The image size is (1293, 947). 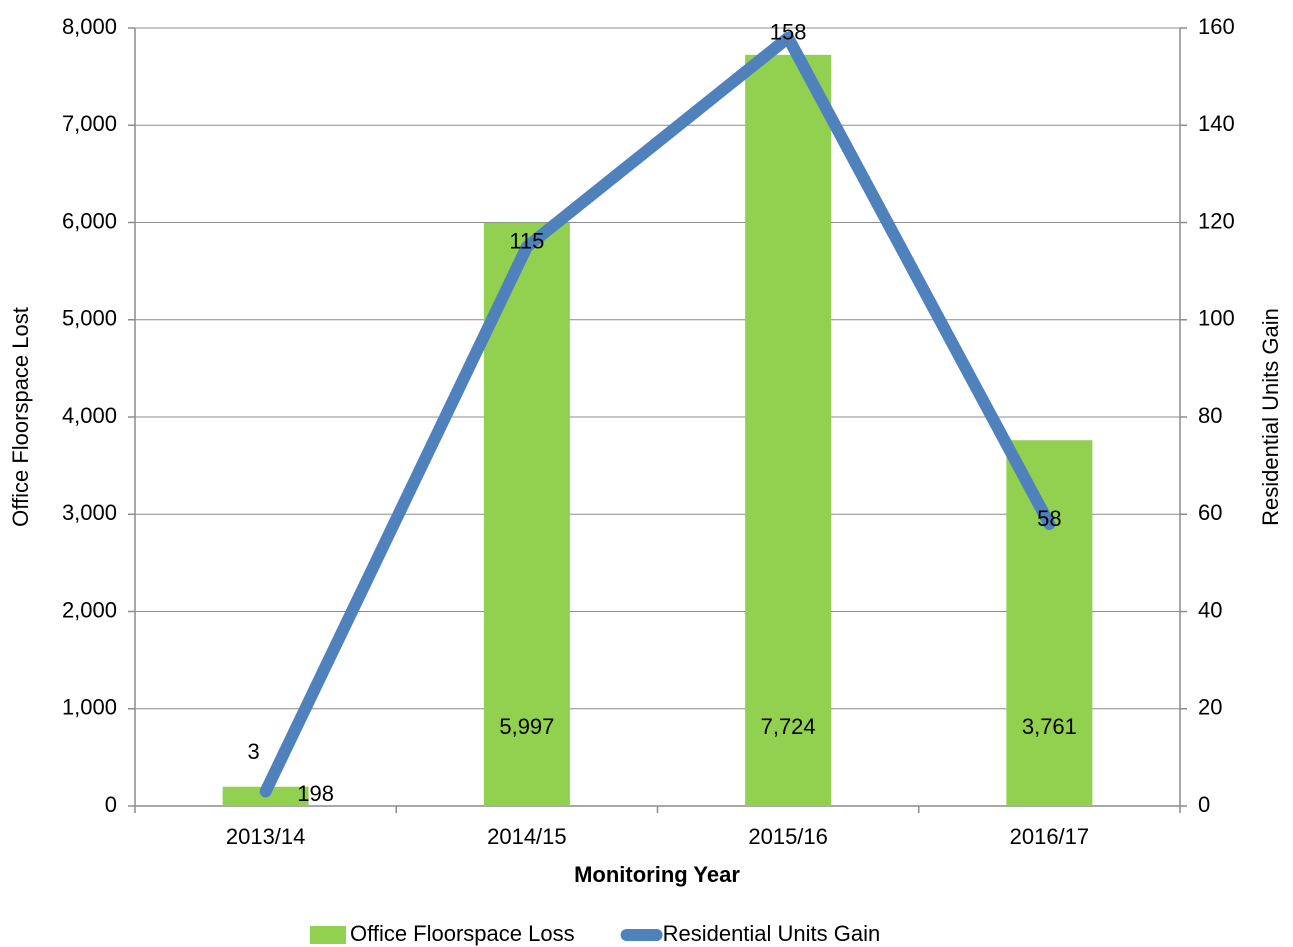 What do you see at coordinates (254, 751) in the screenshot?
I see `line-value-label: 3` at bounding box center [254, 751].